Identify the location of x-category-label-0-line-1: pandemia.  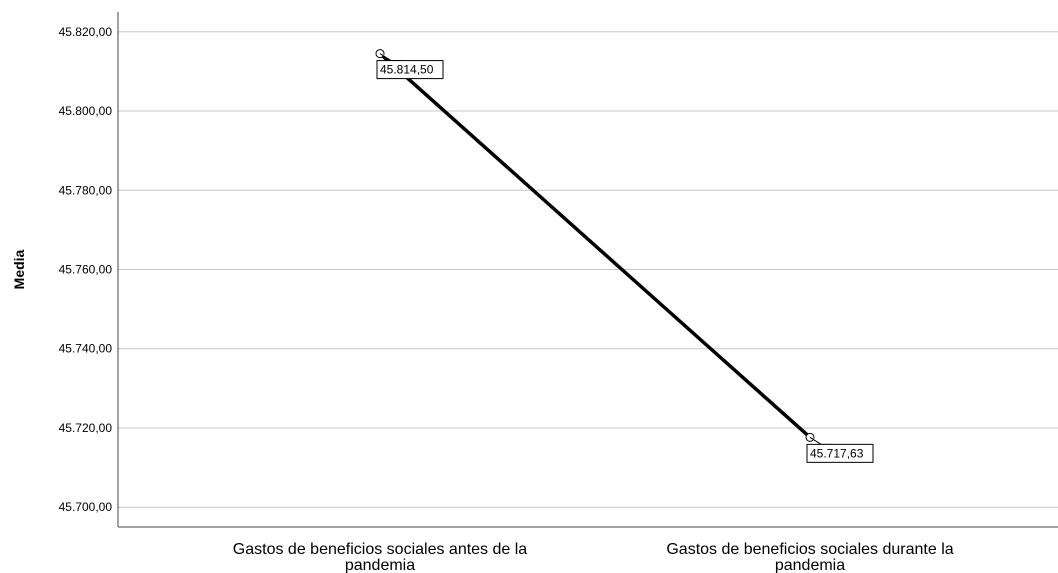
(380, 565).